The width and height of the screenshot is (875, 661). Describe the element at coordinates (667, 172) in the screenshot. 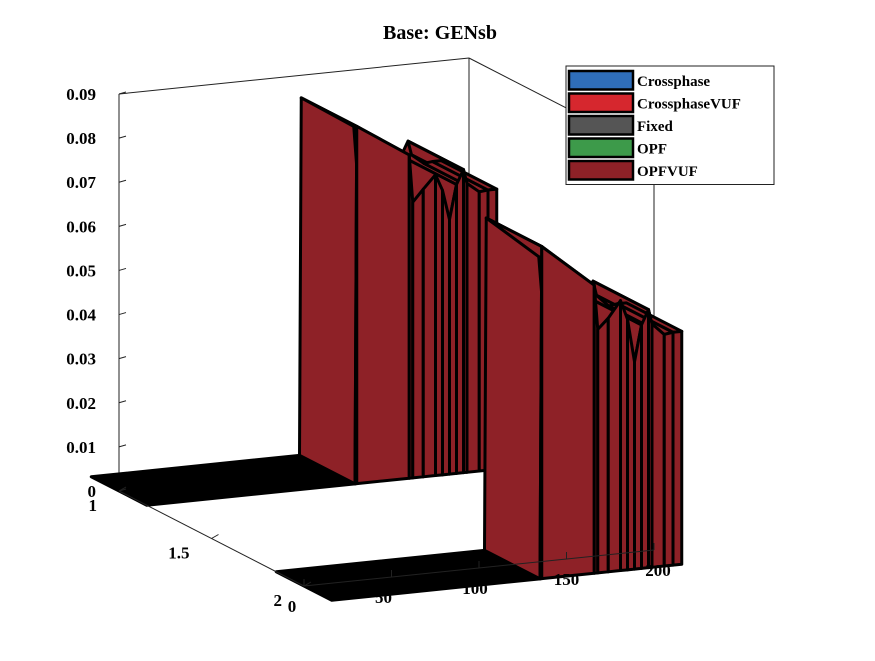

I see `legend-label: OPFVUF` at that location.